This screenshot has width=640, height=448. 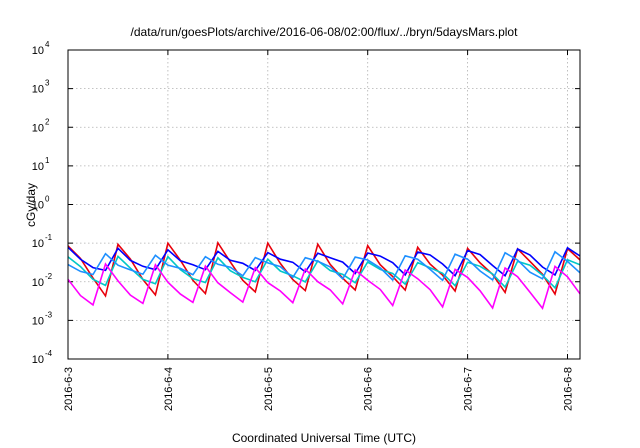 What do you see at coordinates (369, 389) in the screenshot?
I see `x-tick-label: 2016-6-6` at bounding box center [369, 389].